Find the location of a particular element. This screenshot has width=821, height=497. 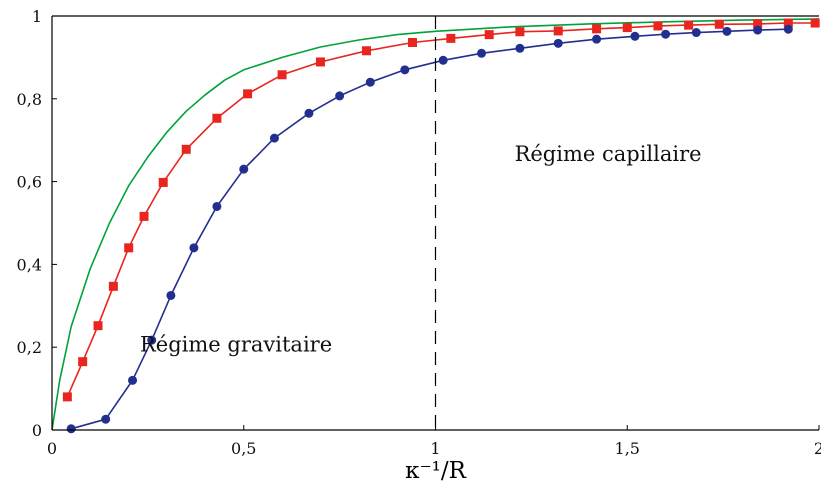

x-tick-label: 2 is located at coordinates (817, 448).